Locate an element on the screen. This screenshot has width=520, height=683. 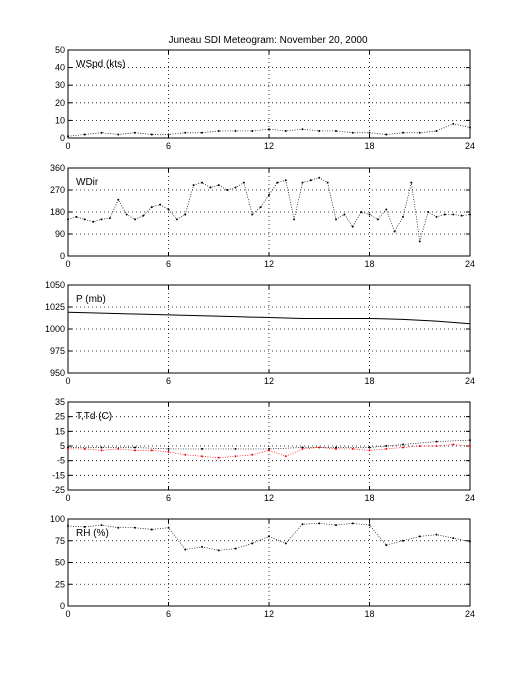
temp-dewpoint-series-trace is located at coordinates (269, 444).